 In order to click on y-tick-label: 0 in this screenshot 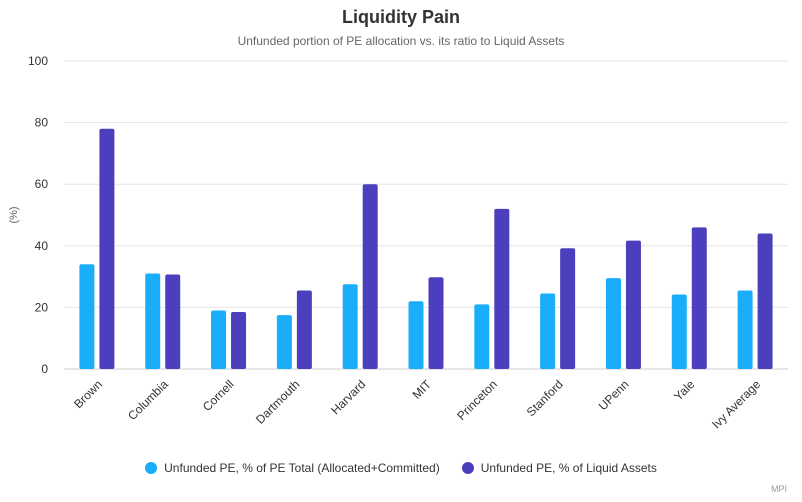, I will do `click(44, 369)`.